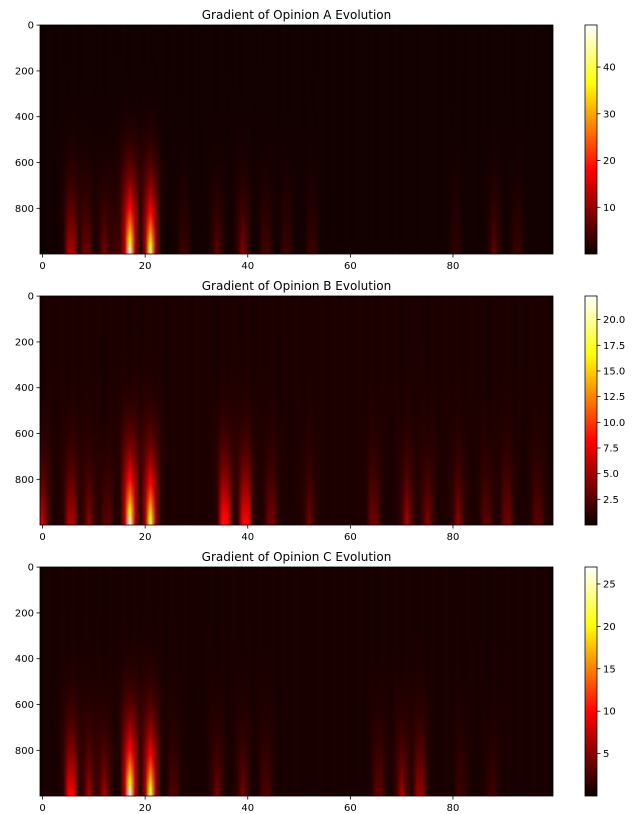 Image resolution: width=633 pixels, height=814 pixels. Describe the element at coordinates (614, 371) in the screenshot. I see `colorbar-tick-label: 15.0` at that location.